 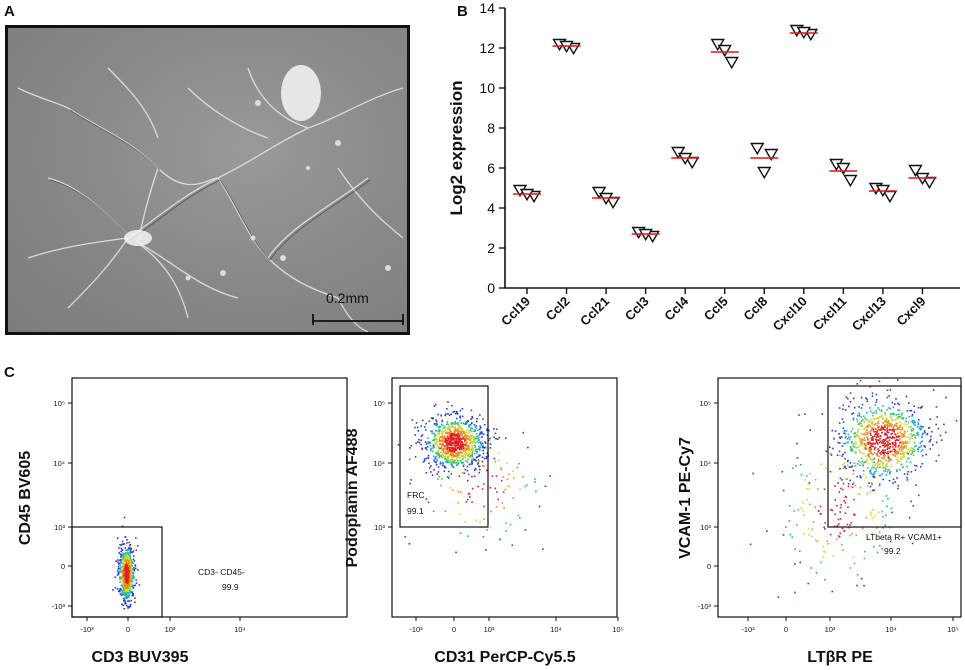 I want to click on y-tick-label: 12, so click(x=487, y=48).